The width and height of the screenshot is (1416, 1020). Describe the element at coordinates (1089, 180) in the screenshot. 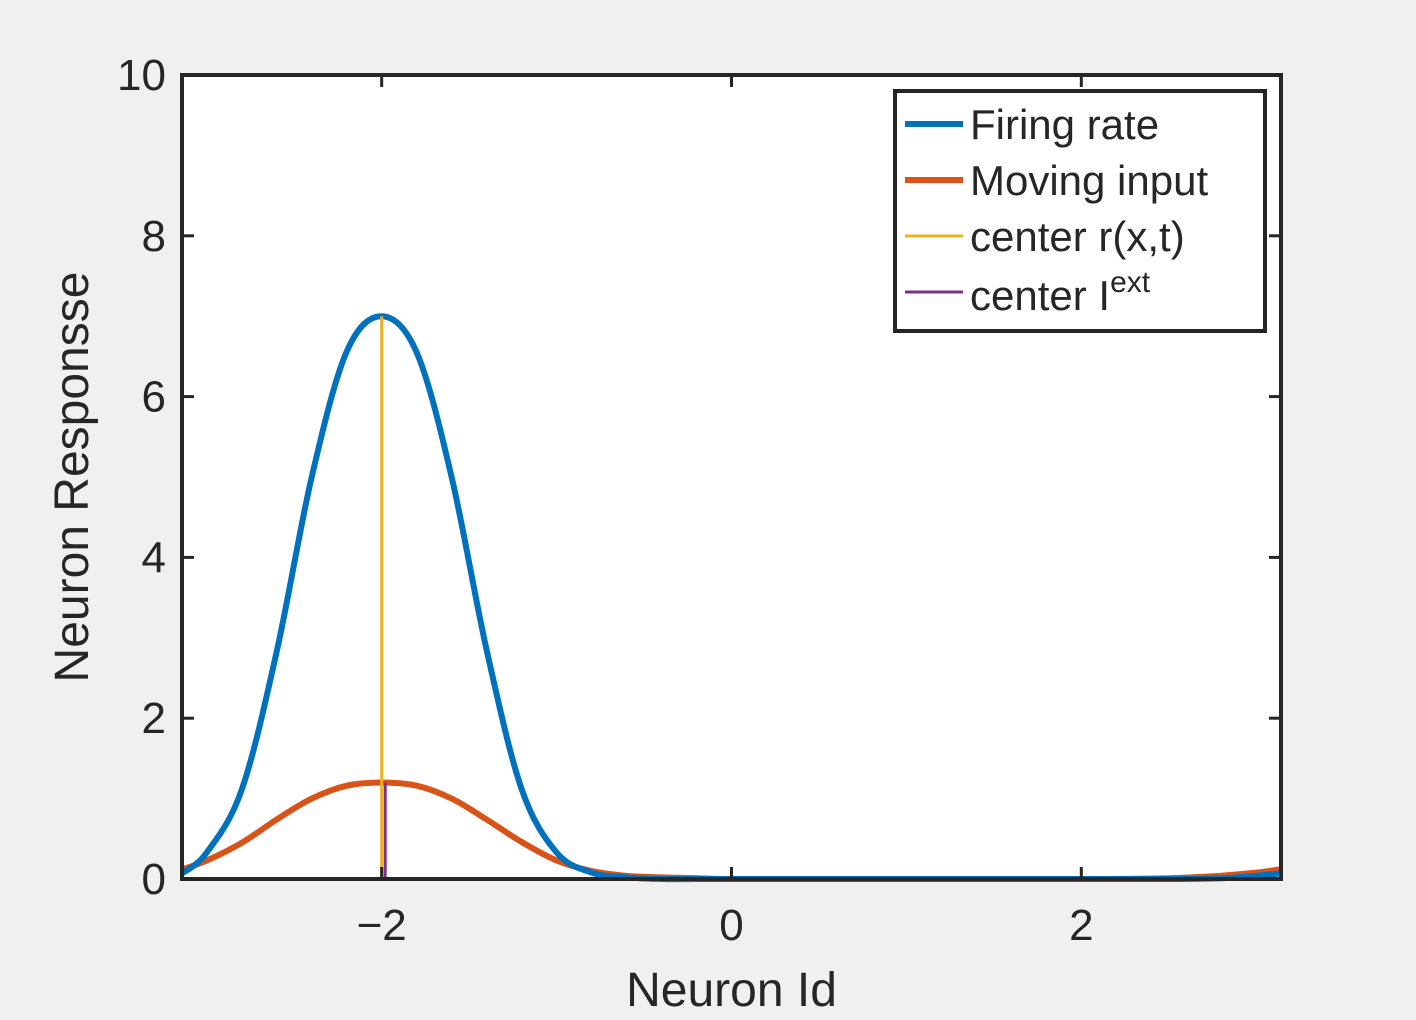

I see `legend-label: Moving input` at that location.